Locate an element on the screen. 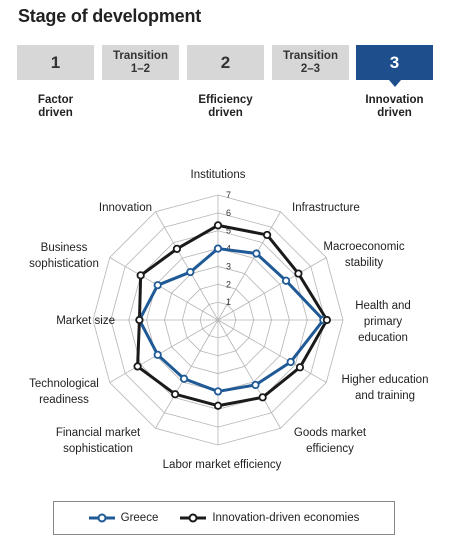  axis-label: Technological readiness is located at coordinates (64, 392).